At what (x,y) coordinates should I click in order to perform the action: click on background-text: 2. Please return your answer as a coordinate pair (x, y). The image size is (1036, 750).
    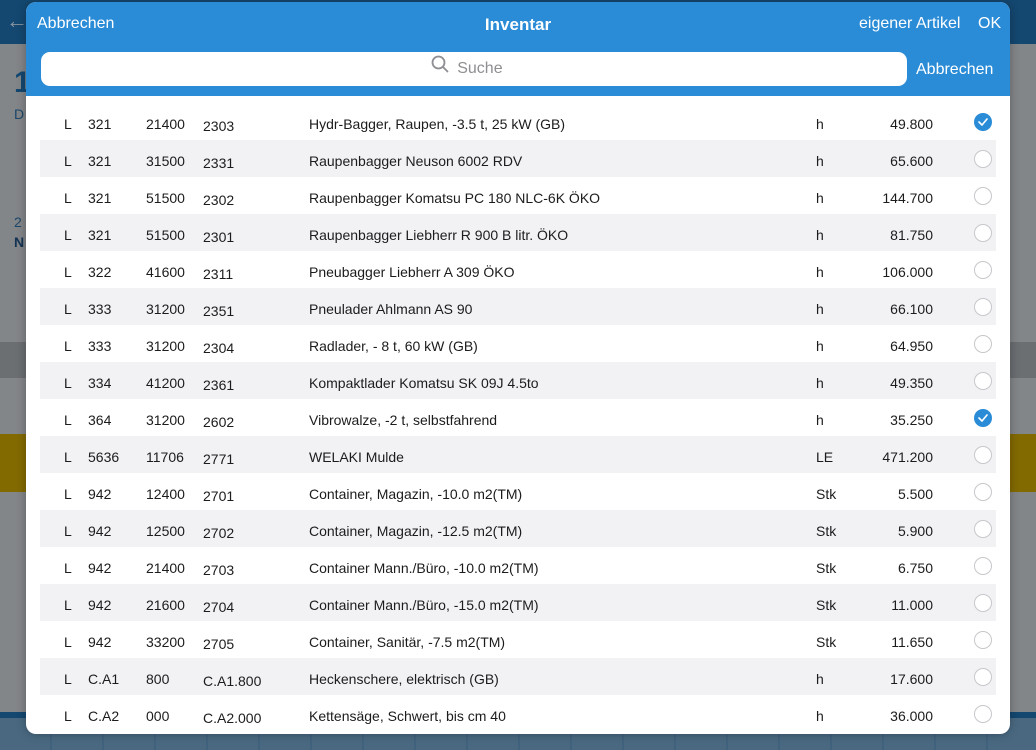
    Looking at the image, I should click on (18, 222).